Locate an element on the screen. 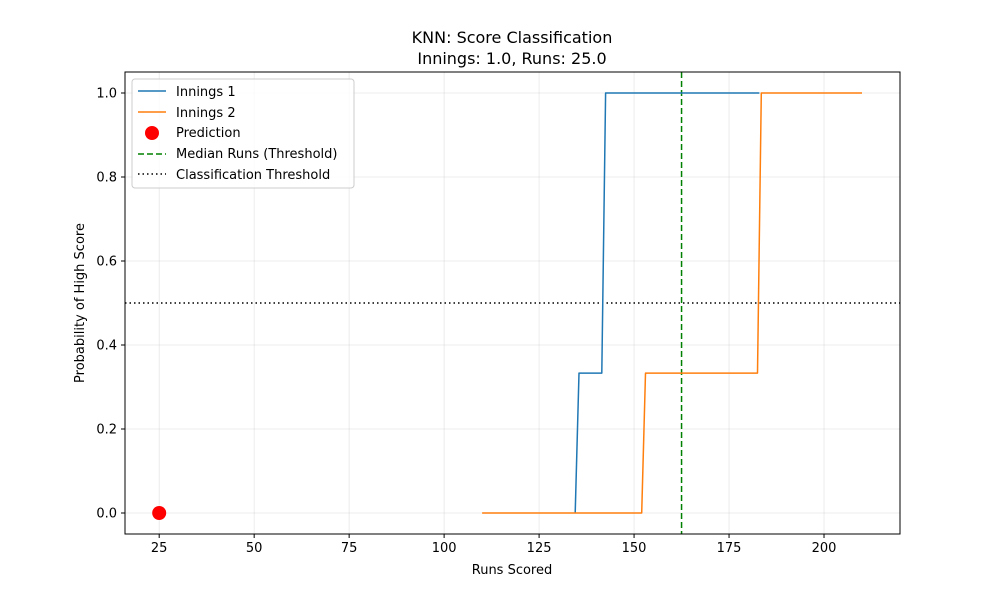 This screenshot has width=1000, height=600. legend-label-median: Median Runs (Threshold) is located at coordinates (256, 154).